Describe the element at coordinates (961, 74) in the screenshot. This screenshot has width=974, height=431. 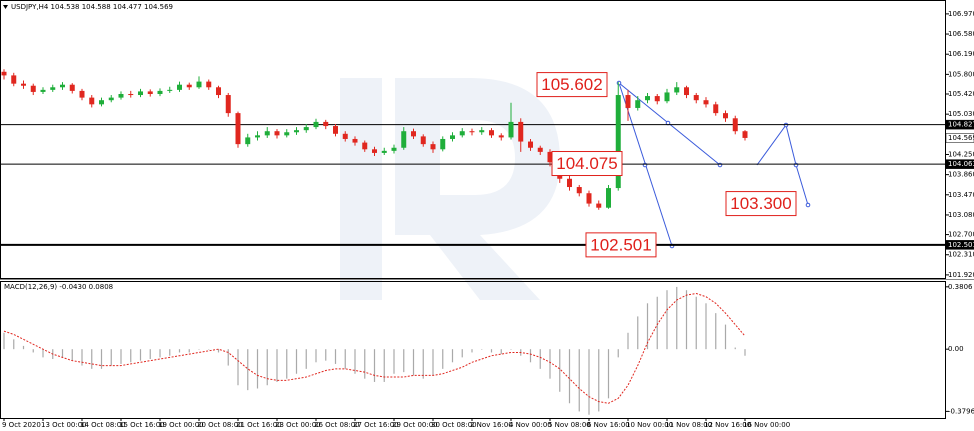
I see `y-tick-label: 105.800` at that location.